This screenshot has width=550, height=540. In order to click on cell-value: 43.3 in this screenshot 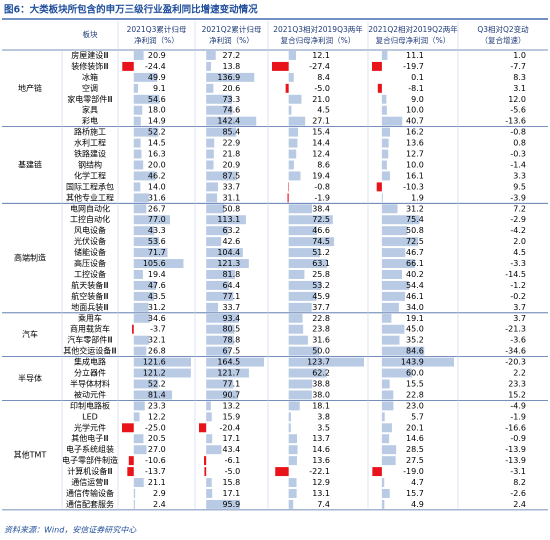, I will do `click(157, 230)`.